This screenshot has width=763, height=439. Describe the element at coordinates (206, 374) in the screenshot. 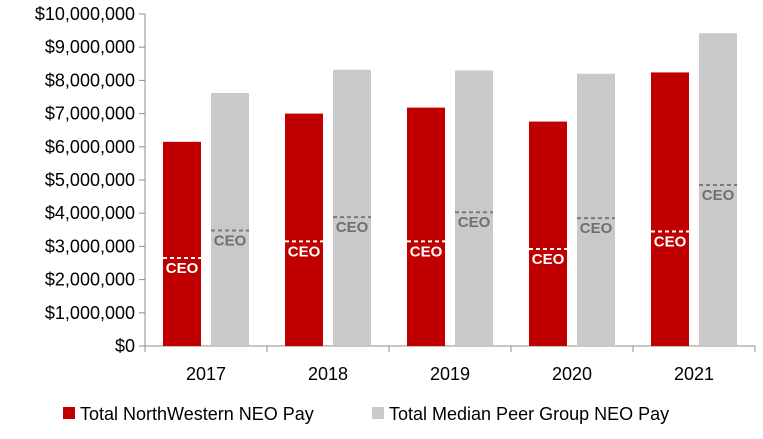

I see `x-category-label: 2017` at that location.